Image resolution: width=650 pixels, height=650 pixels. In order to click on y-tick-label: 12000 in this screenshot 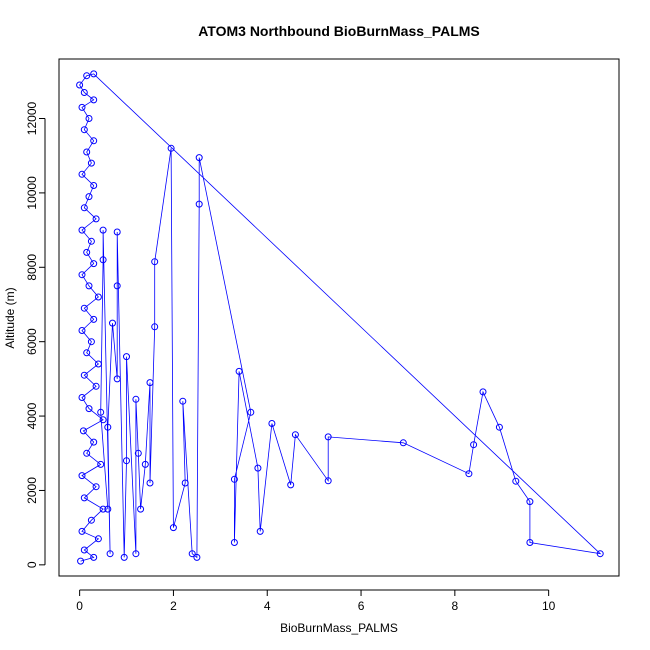, I will do `click(32, 119)`.